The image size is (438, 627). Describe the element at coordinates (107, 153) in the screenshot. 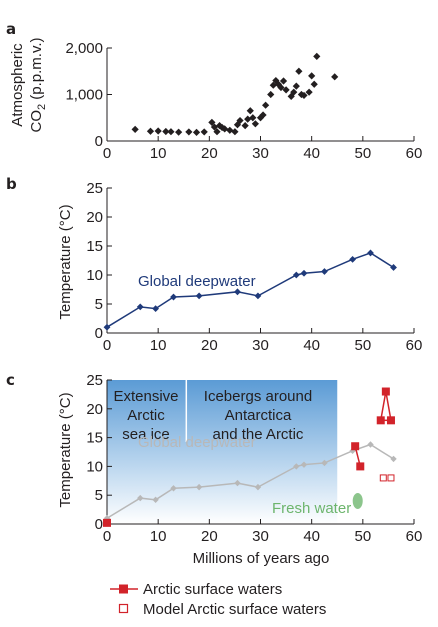

I see `panel-a-x-tick-label: 0` at that location.